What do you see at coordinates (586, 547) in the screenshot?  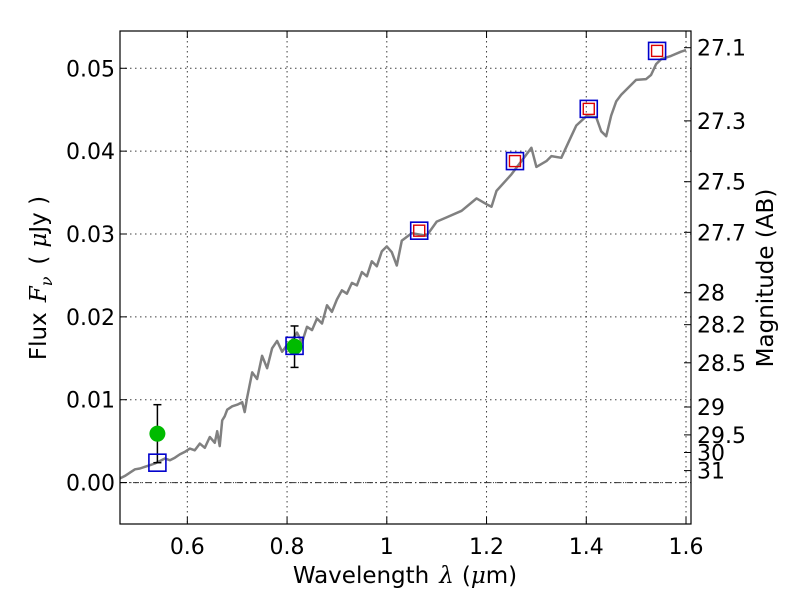 I see `x-tick-label: 1.4` at bounding box center [586, 547].